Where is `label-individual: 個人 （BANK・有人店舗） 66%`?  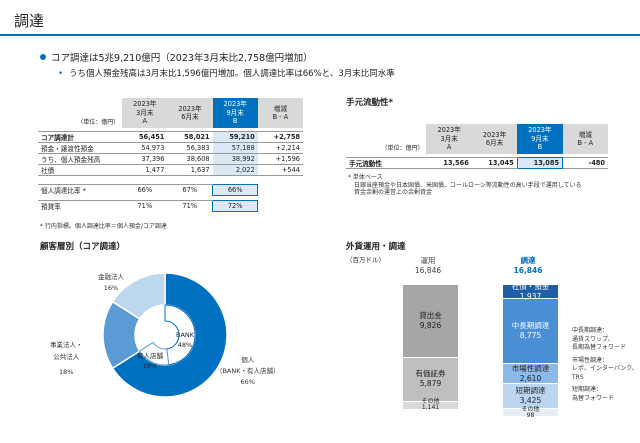
label-individual: 個人 （BANK・有人店舗） 66% is located at coordinates (248, 371).